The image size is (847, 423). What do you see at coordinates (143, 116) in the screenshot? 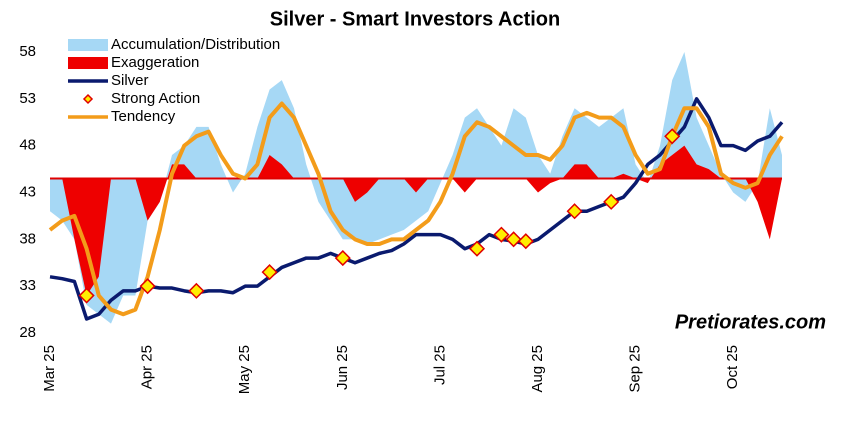
I see `legend-label: Tendency` at bounding box center [143, 116].